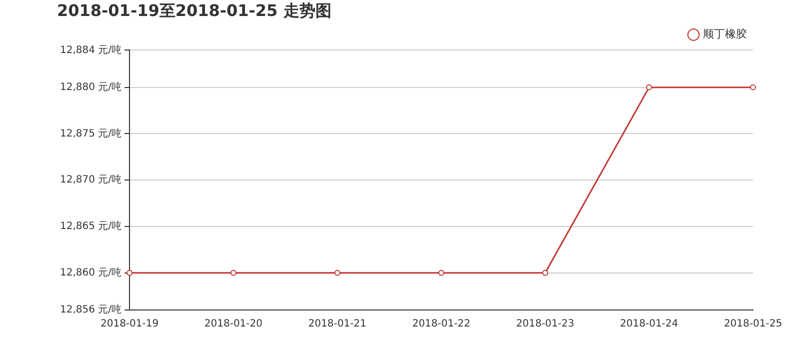 The width and height of the screenshot is (798, 337). I want to click on chart-title: 2018-01-19至2018-01-25 走势图, so click(194, 10).